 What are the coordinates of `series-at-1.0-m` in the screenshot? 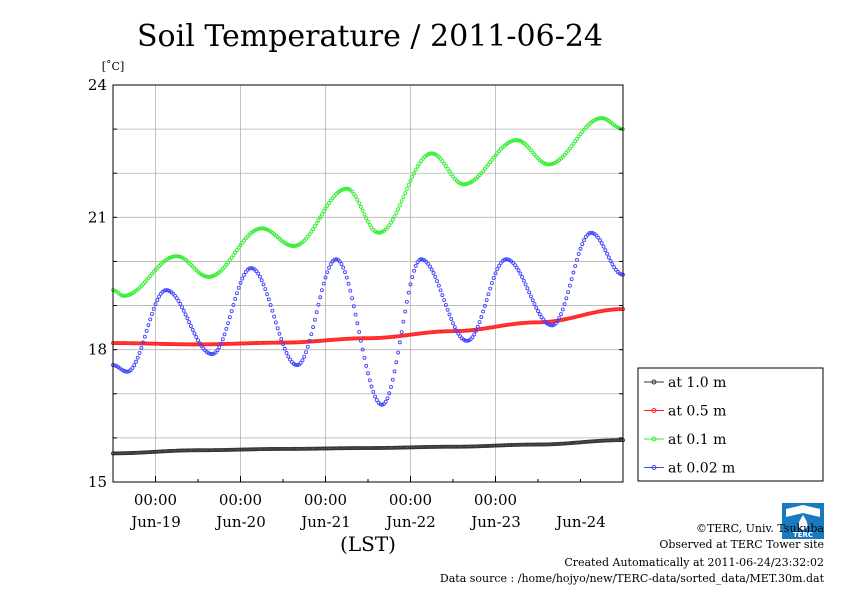 It's located at (368, 447).